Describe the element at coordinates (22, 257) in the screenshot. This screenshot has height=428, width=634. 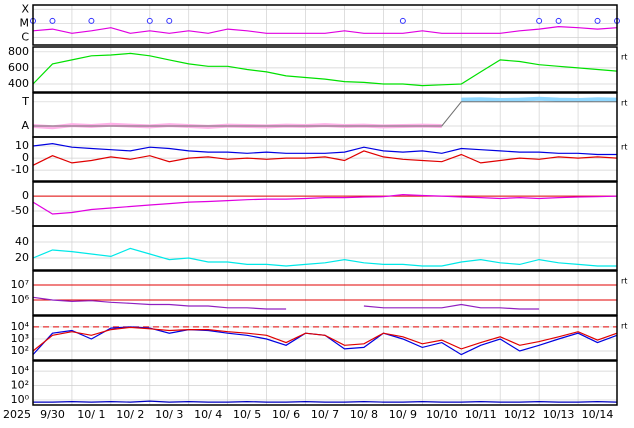
I see `y-tick-label: 20` at that location.